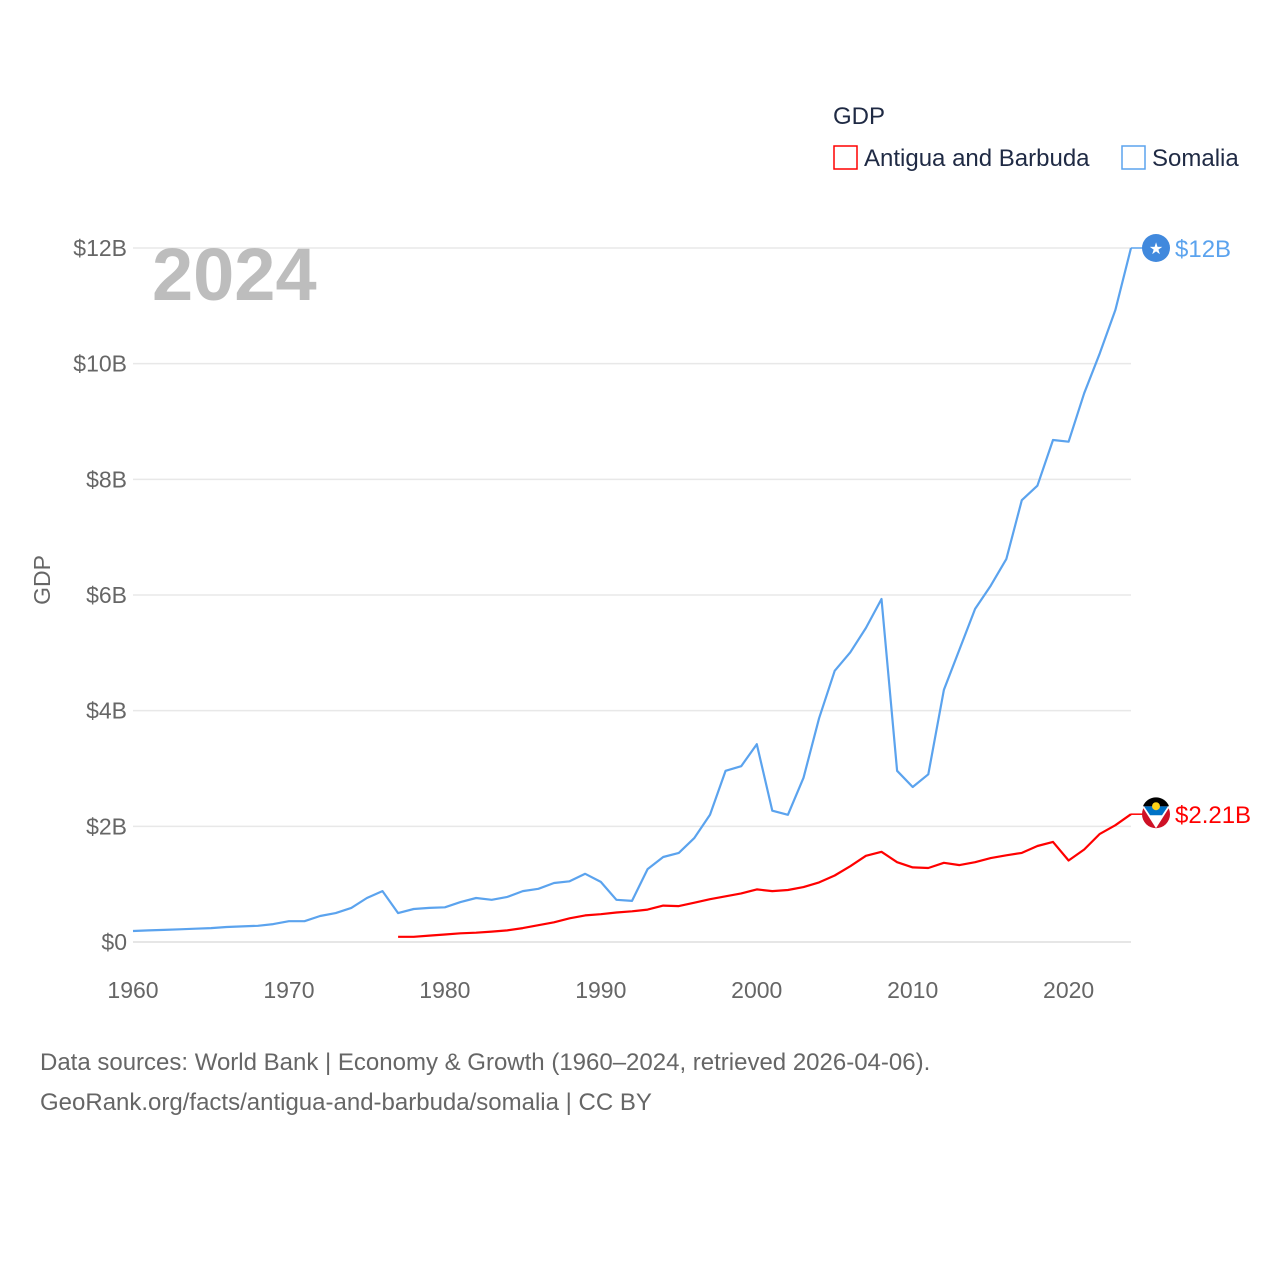 This screenshot has height=1280, width=1280. I want to click on legend-item-somalia: Somalia, so click(1180, 158).